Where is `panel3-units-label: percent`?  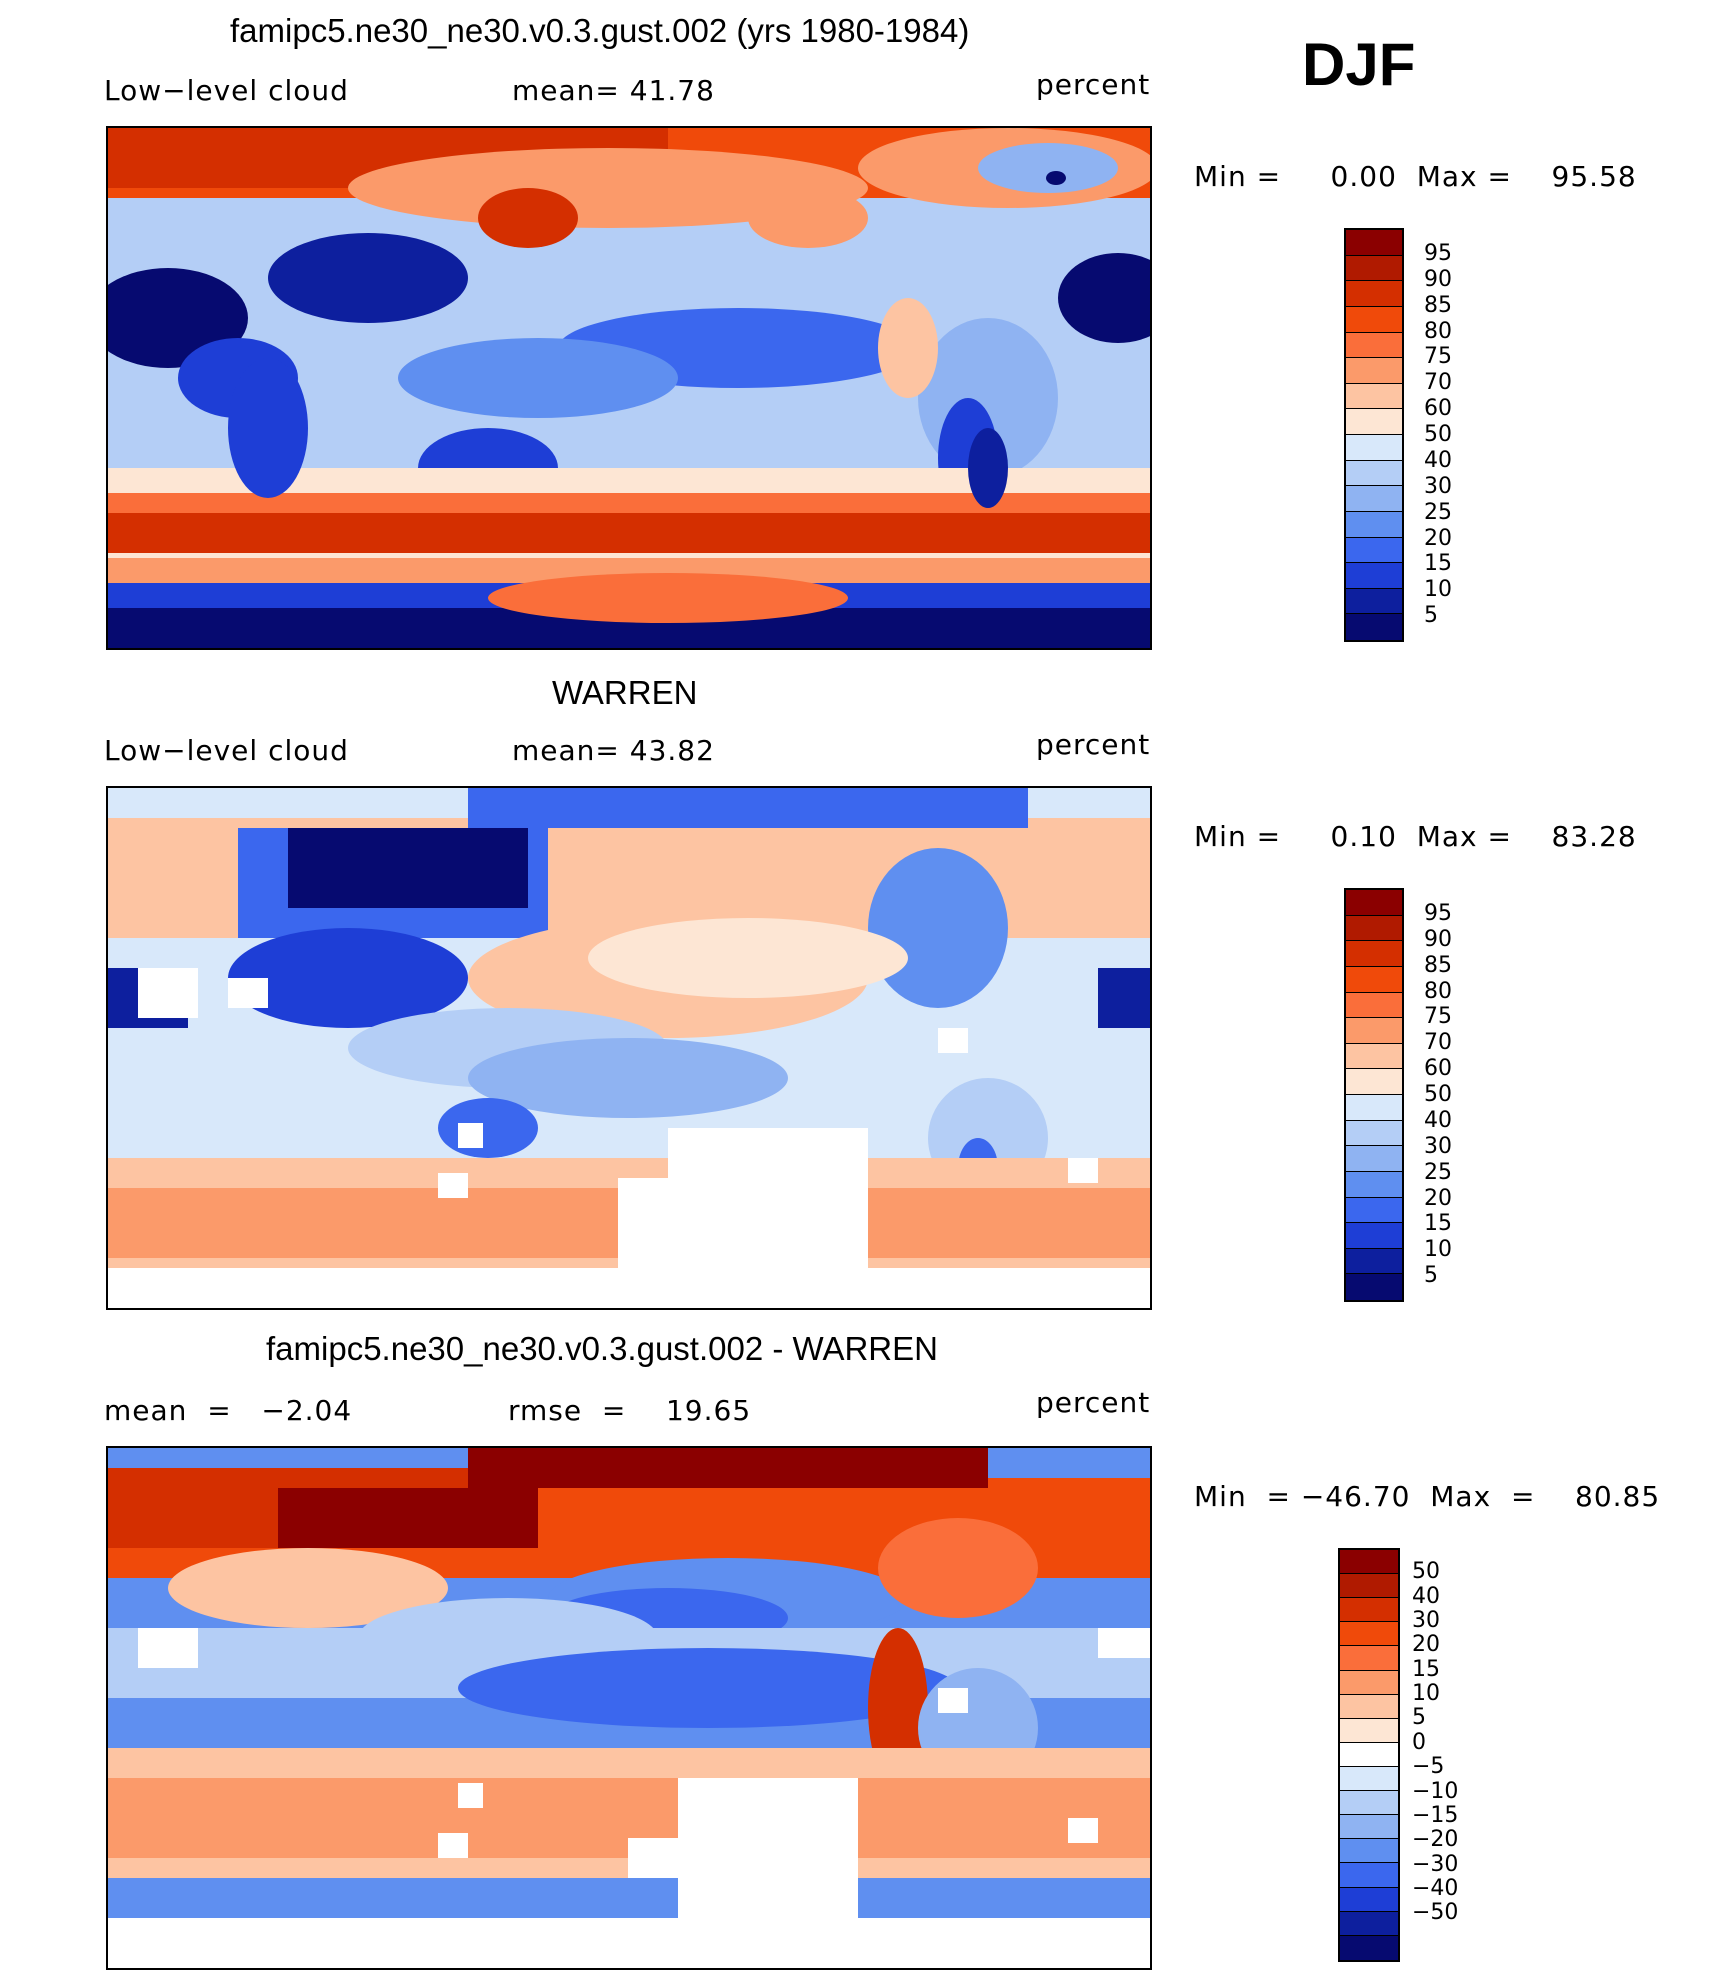 panel3-units-label: percent is located at coordinates (1093, 1402).